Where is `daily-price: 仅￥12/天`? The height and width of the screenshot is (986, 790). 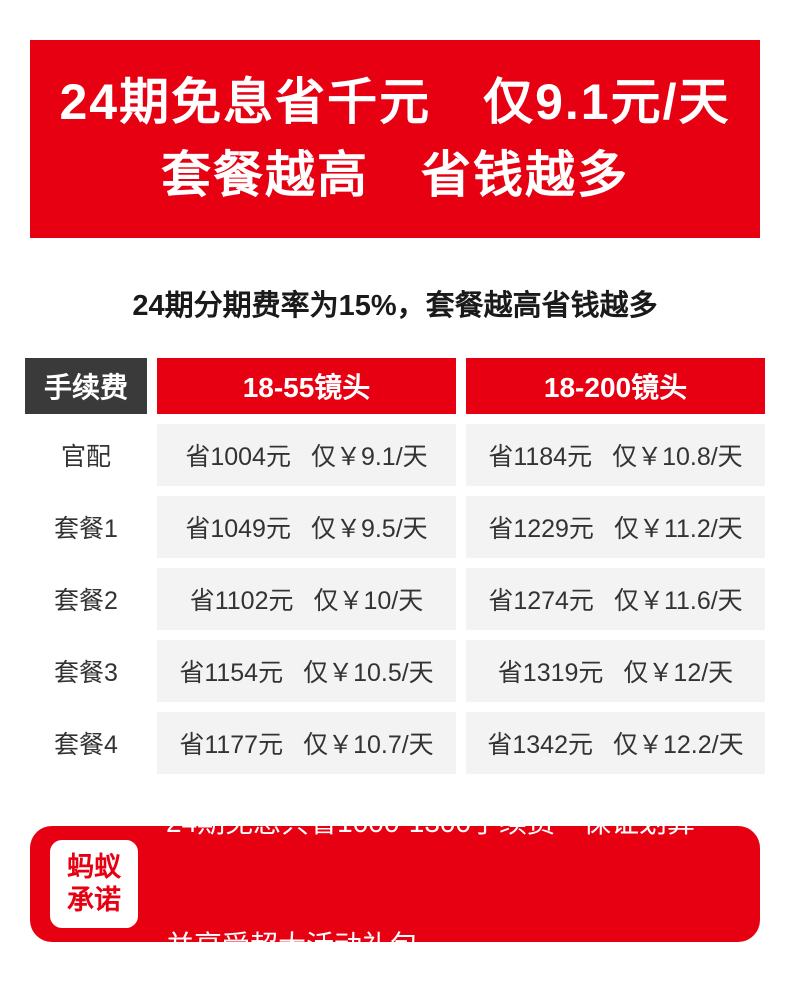 daily-price: 仅￥12/天 is located at coordinates (678, 673).